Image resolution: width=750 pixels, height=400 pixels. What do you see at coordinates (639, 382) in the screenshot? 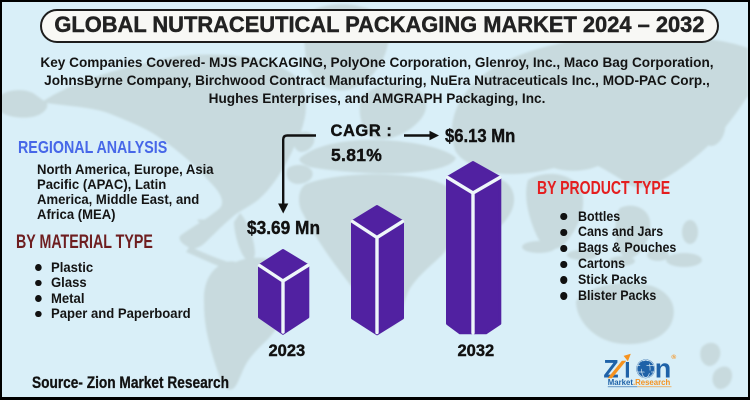
I see `svg-text: Market.Research` at bounding box center [639, 382].